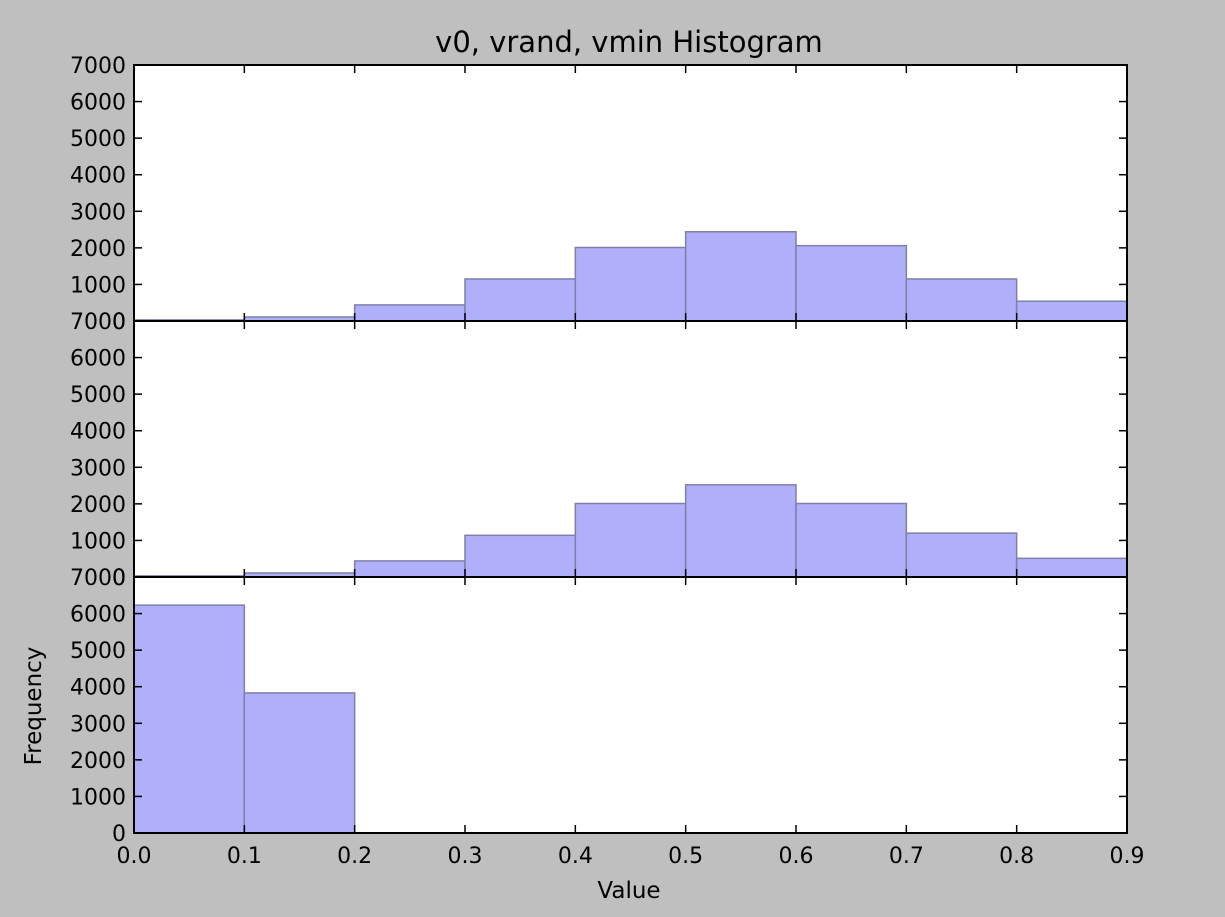 The height and width of the screenshot is (917, 1225). What do you see at coordinates (629, 42) in the screenshot?
I see `chart-title: v0, vrand, vmin Histogram` at bounding box center [629, 42].